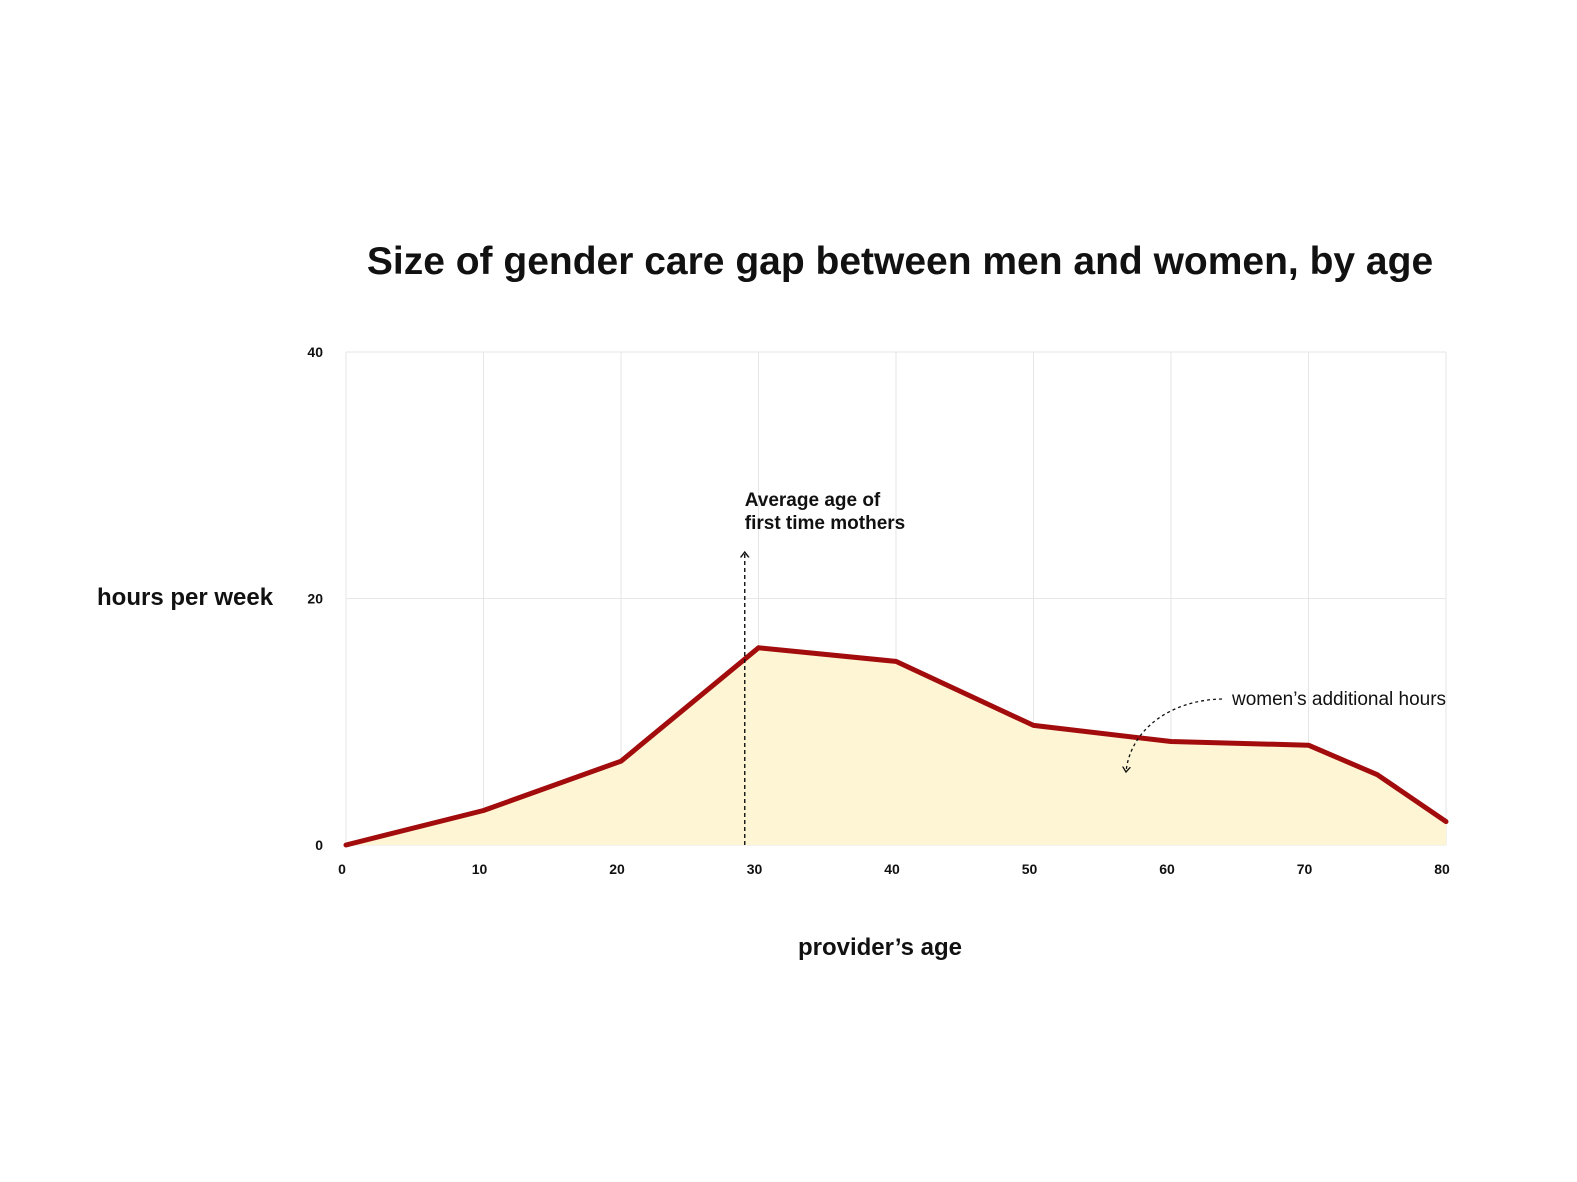 The image size is (1577, 1182). I want to click on x-tick-label: 50, so click(1030, 869).